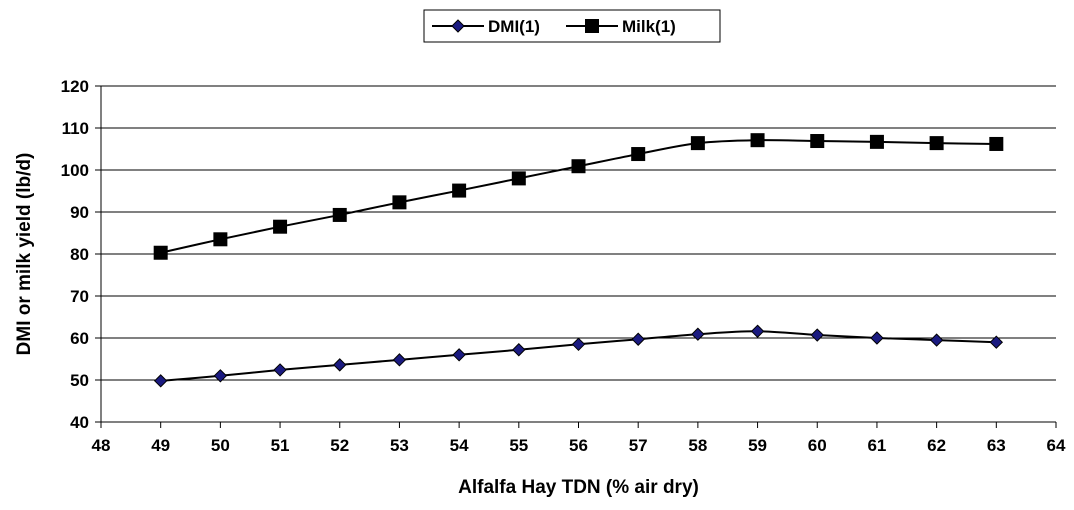 The height and width of the screenshot is (510, 1074). I want to click on x-tick-label: 50, so click(220, 445).